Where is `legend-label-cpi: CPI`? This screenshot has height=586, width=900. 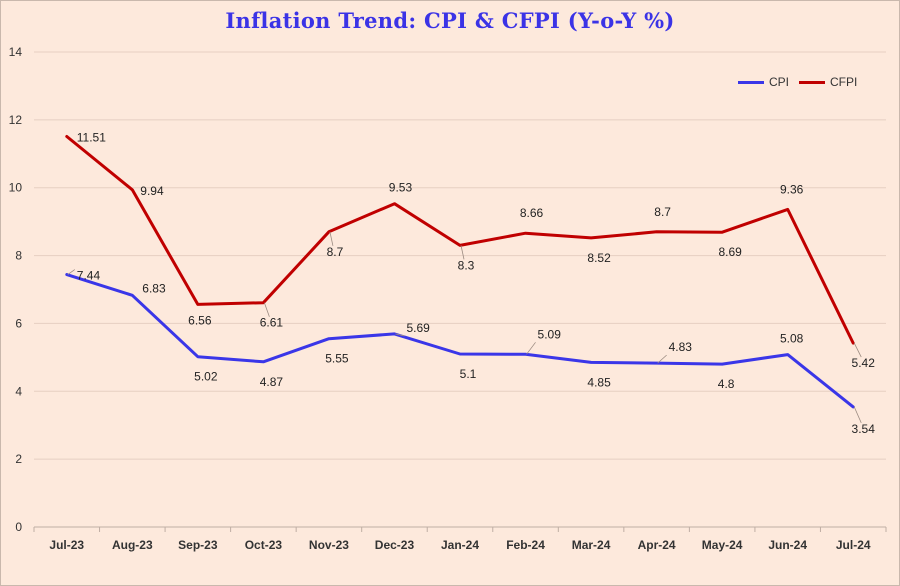 legend-label-cpi: CPI is located at coordinates (779, 82).